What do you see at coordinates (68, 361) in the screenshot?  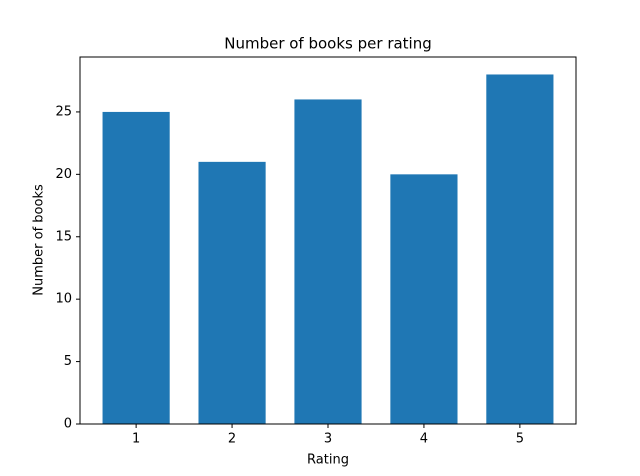 I see `y-tick-label: 5` at bounding box center [68, 361].